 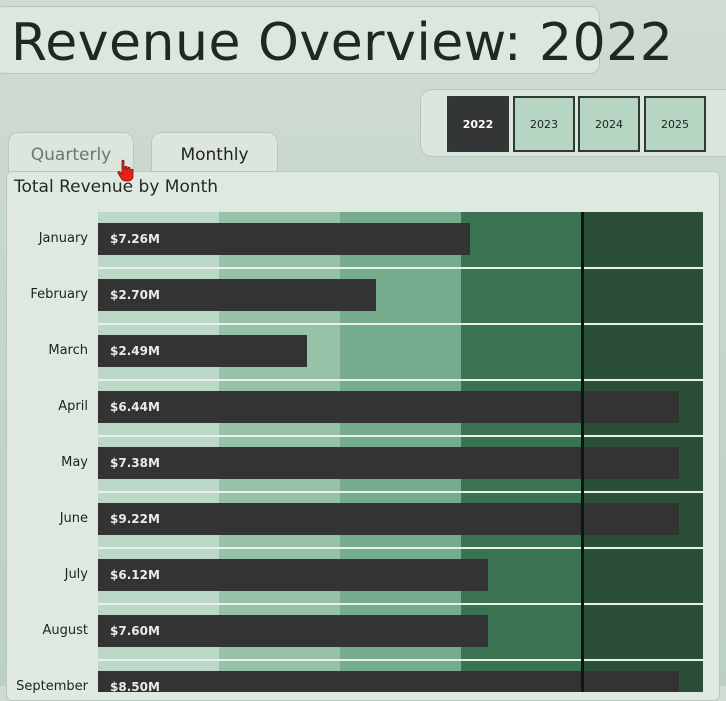 I want to click on bar-value-label: $7.26M, so click(x=135, y=239).